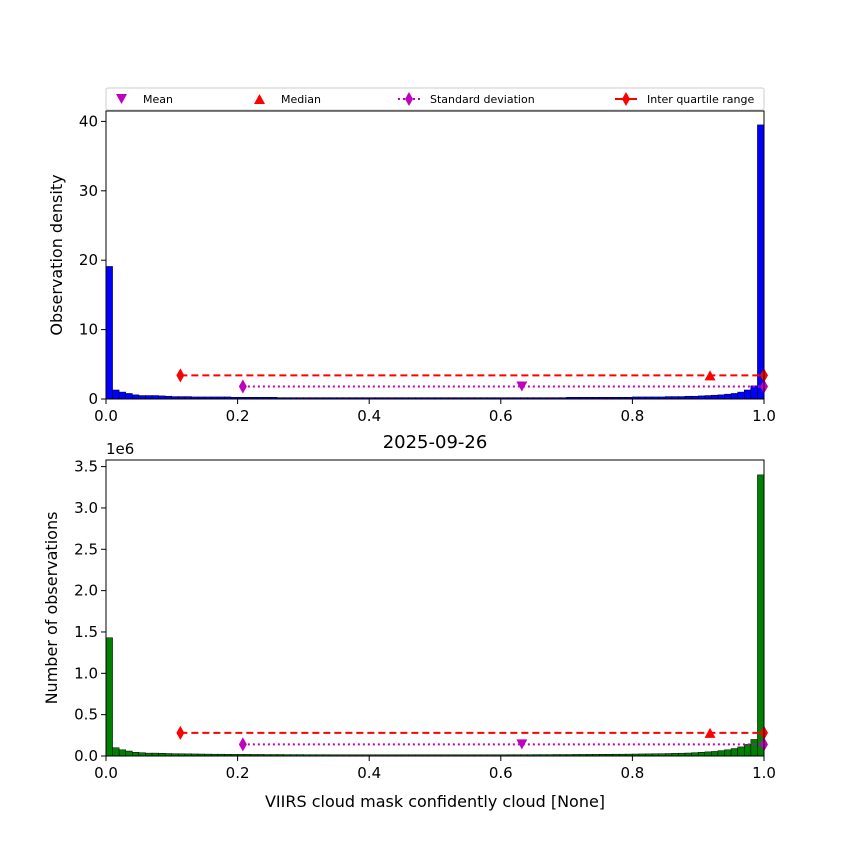 The height and width of the screenshot is (850, 850). Describe the element at coordinates (435, 442) in the screenshot. I see `chart-title: 2025-09-26` at that location.